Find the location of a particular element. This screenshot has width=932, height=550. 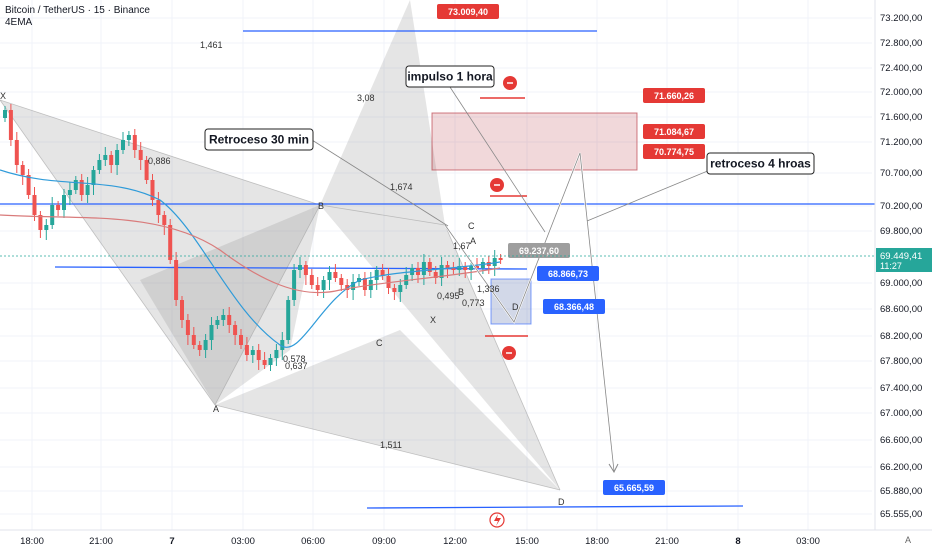

callout-text: Retroceso 30 min is located at coordinates (259, 140).